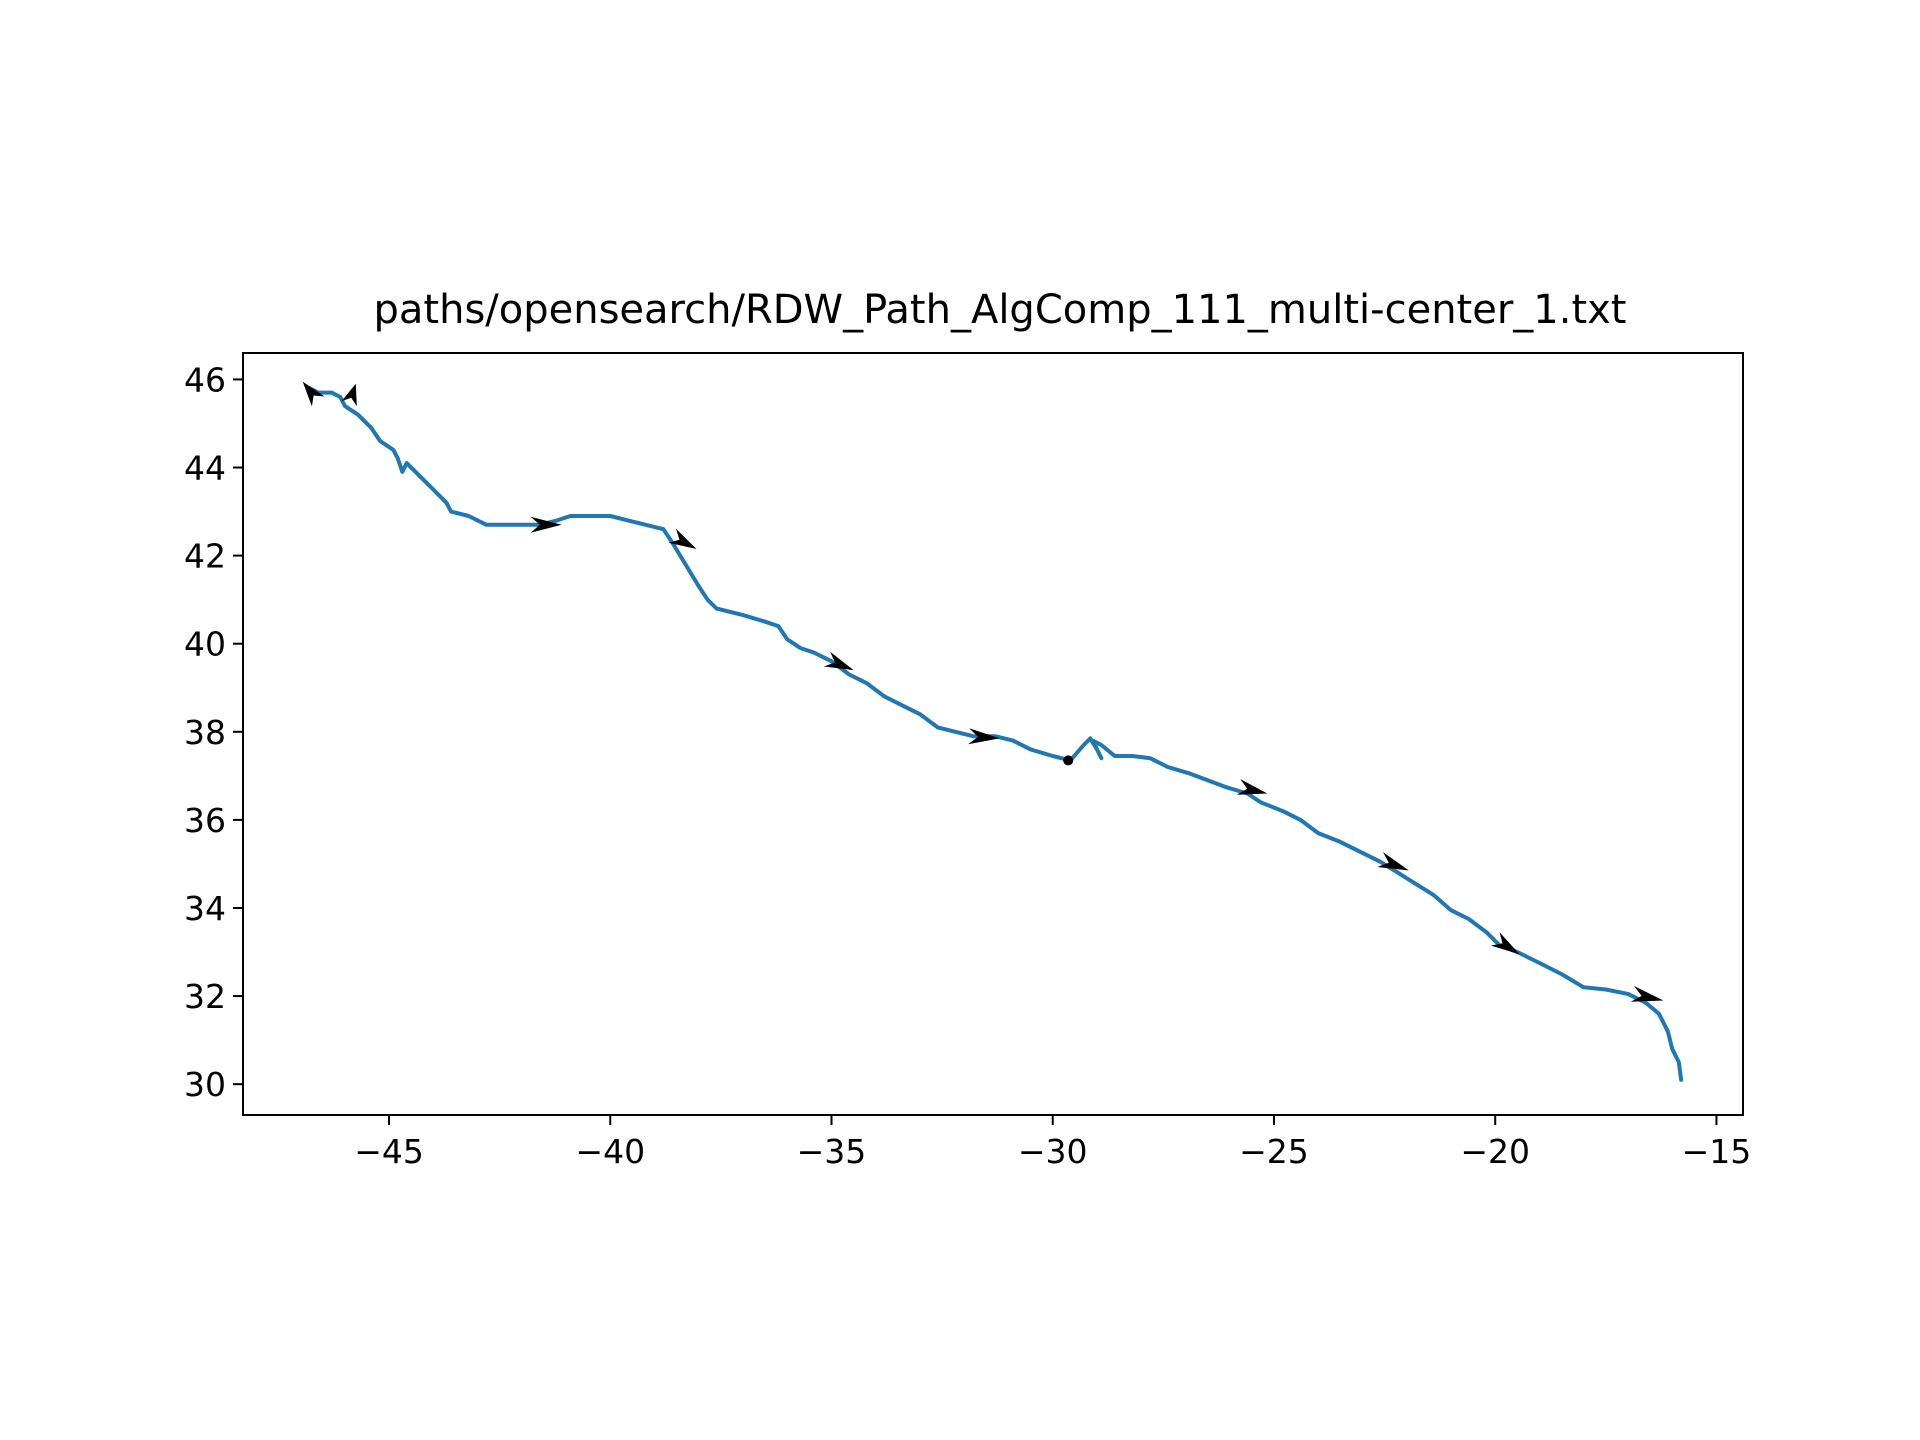 The width and height of the screenshot is (1920, 1440). Describe the element at coordinates (205, 908) in the screenshot. I see `y-tick-label: 34` at that location.